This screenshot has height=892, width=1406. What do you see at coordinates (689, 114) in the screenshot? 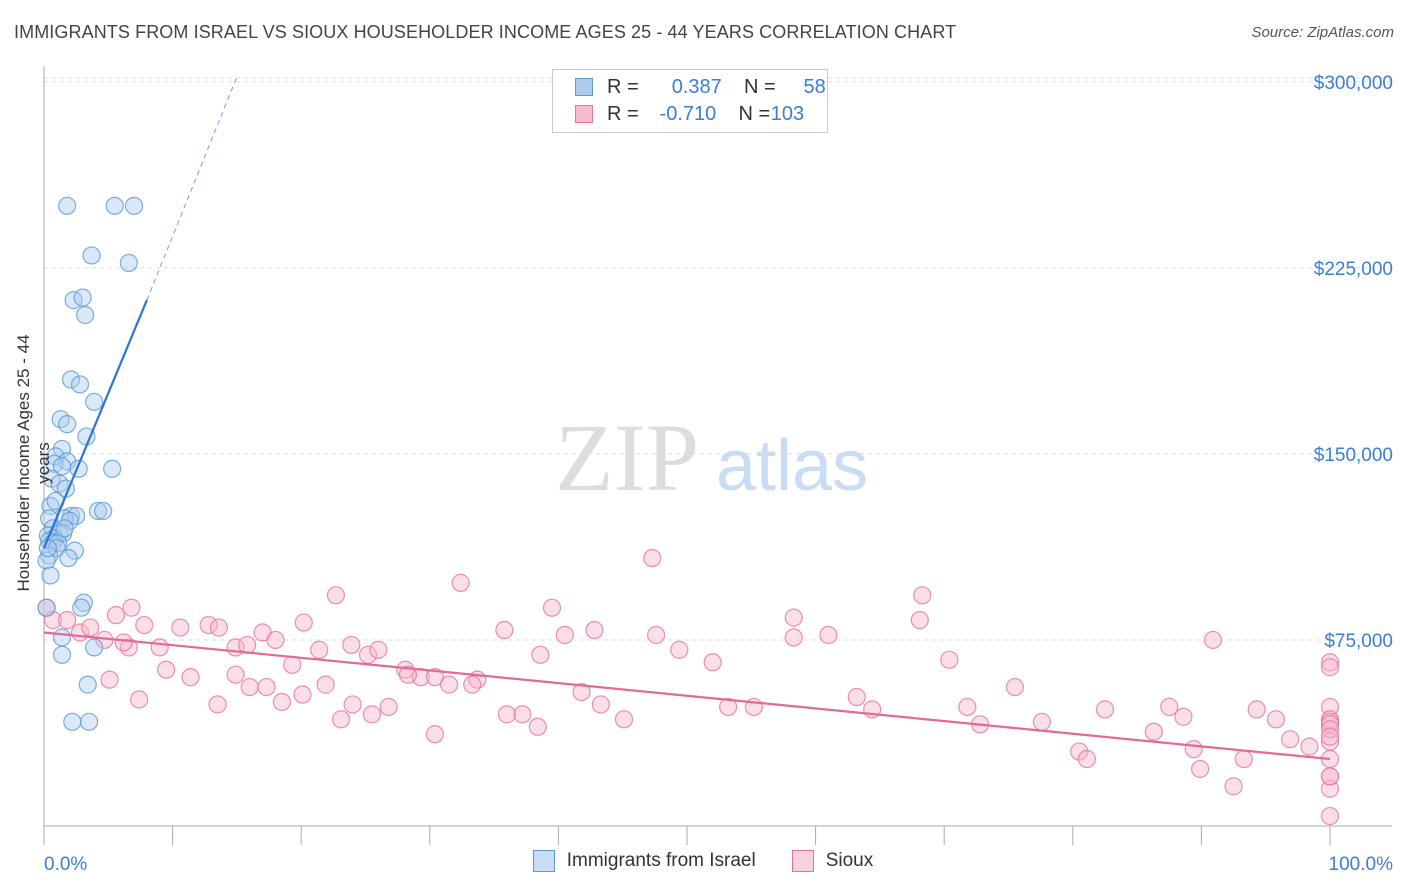
I see `legend-row-sioux: R = -0.710 N = 103` at bounding box center [689, 114].